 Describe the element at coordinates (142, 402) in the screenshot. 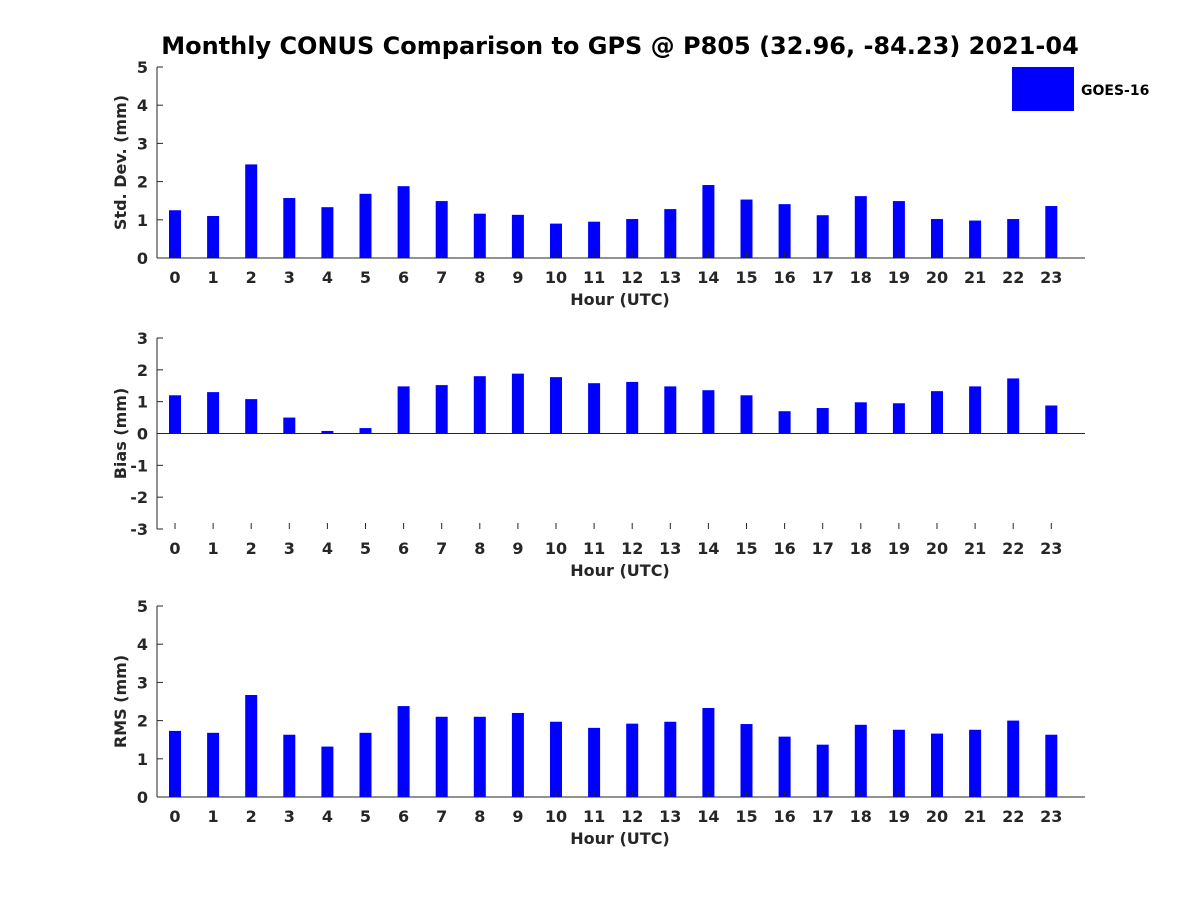

I see `y-tick-label: 1` at that location.